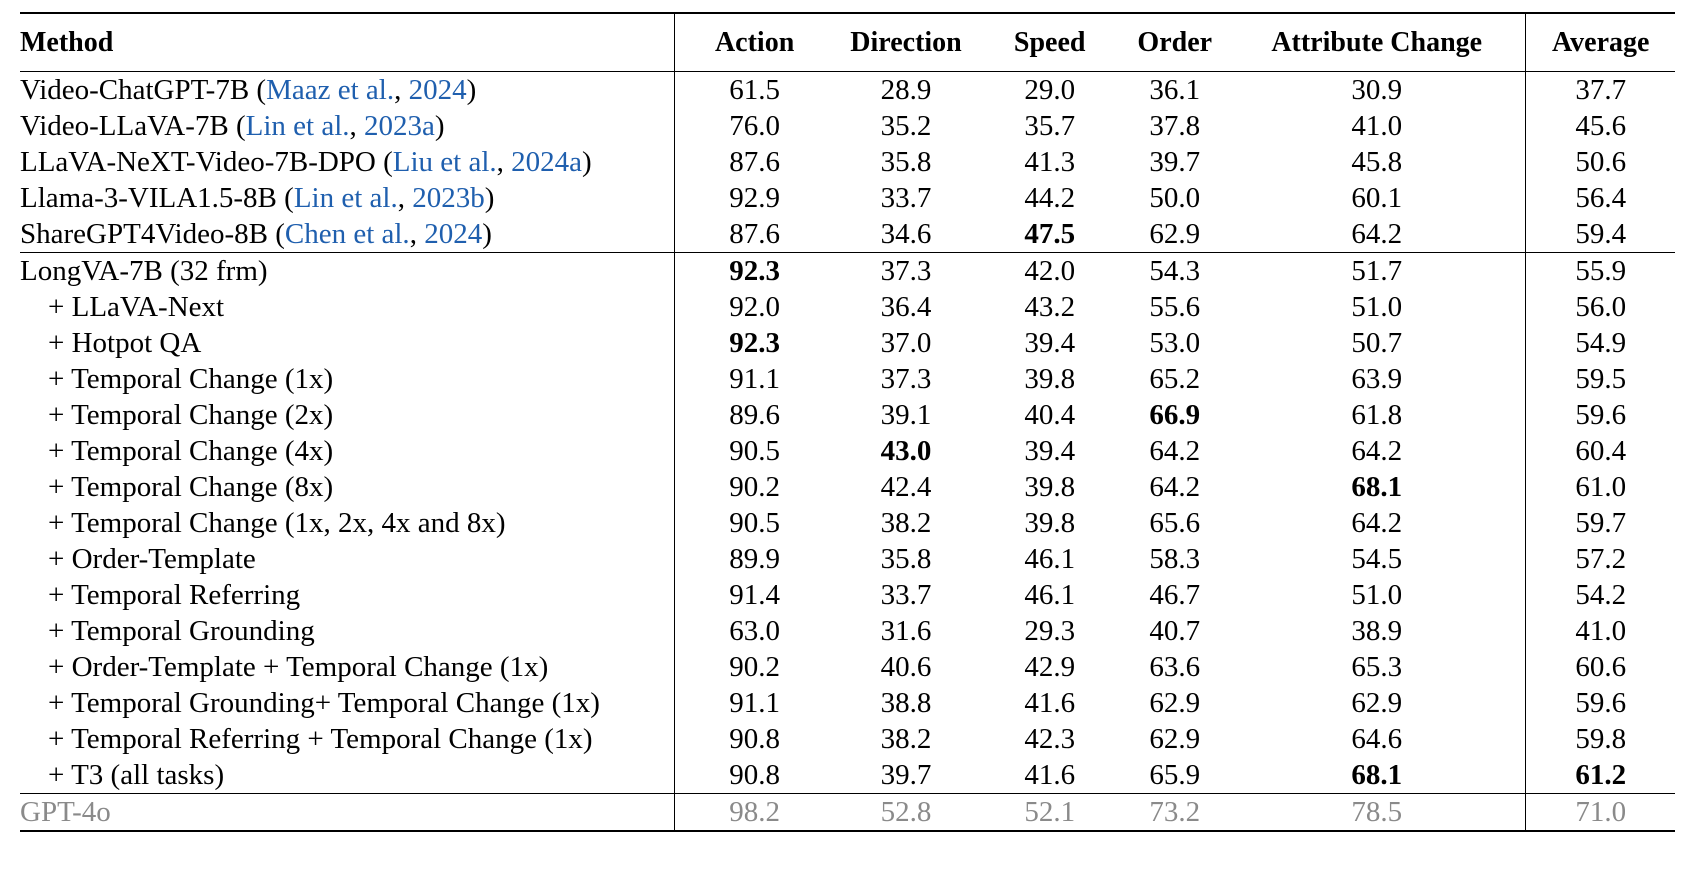 The height and width of the screenshot is (891, 1695). I want to click on cell-value: 29.3, so click(1050, 630).